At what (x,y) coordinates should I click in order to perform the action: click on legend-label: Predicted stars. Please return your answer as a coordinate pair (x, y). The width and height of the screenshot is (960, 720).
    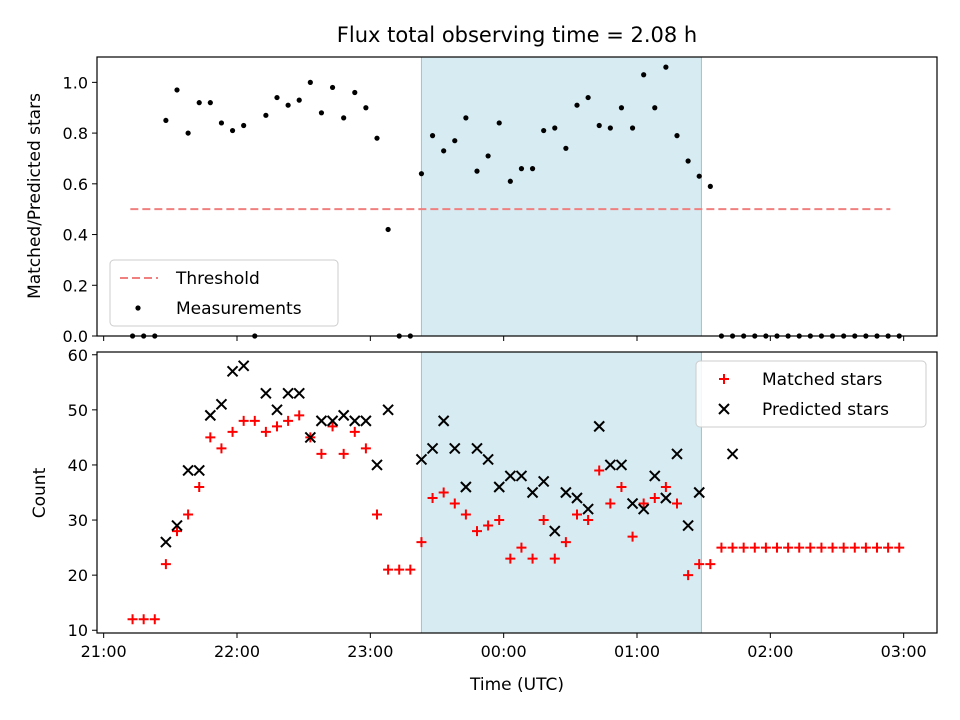
    Looking at the image, I should click on (825, 410).